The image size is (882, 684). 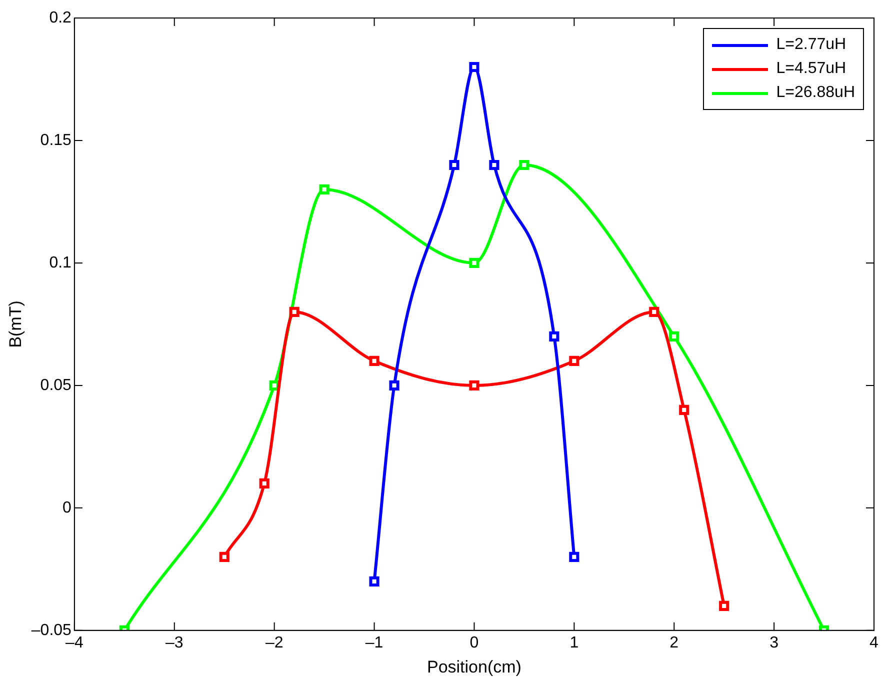 I want to click on y-tick-label: 0.05, so click(x=56, y=385).